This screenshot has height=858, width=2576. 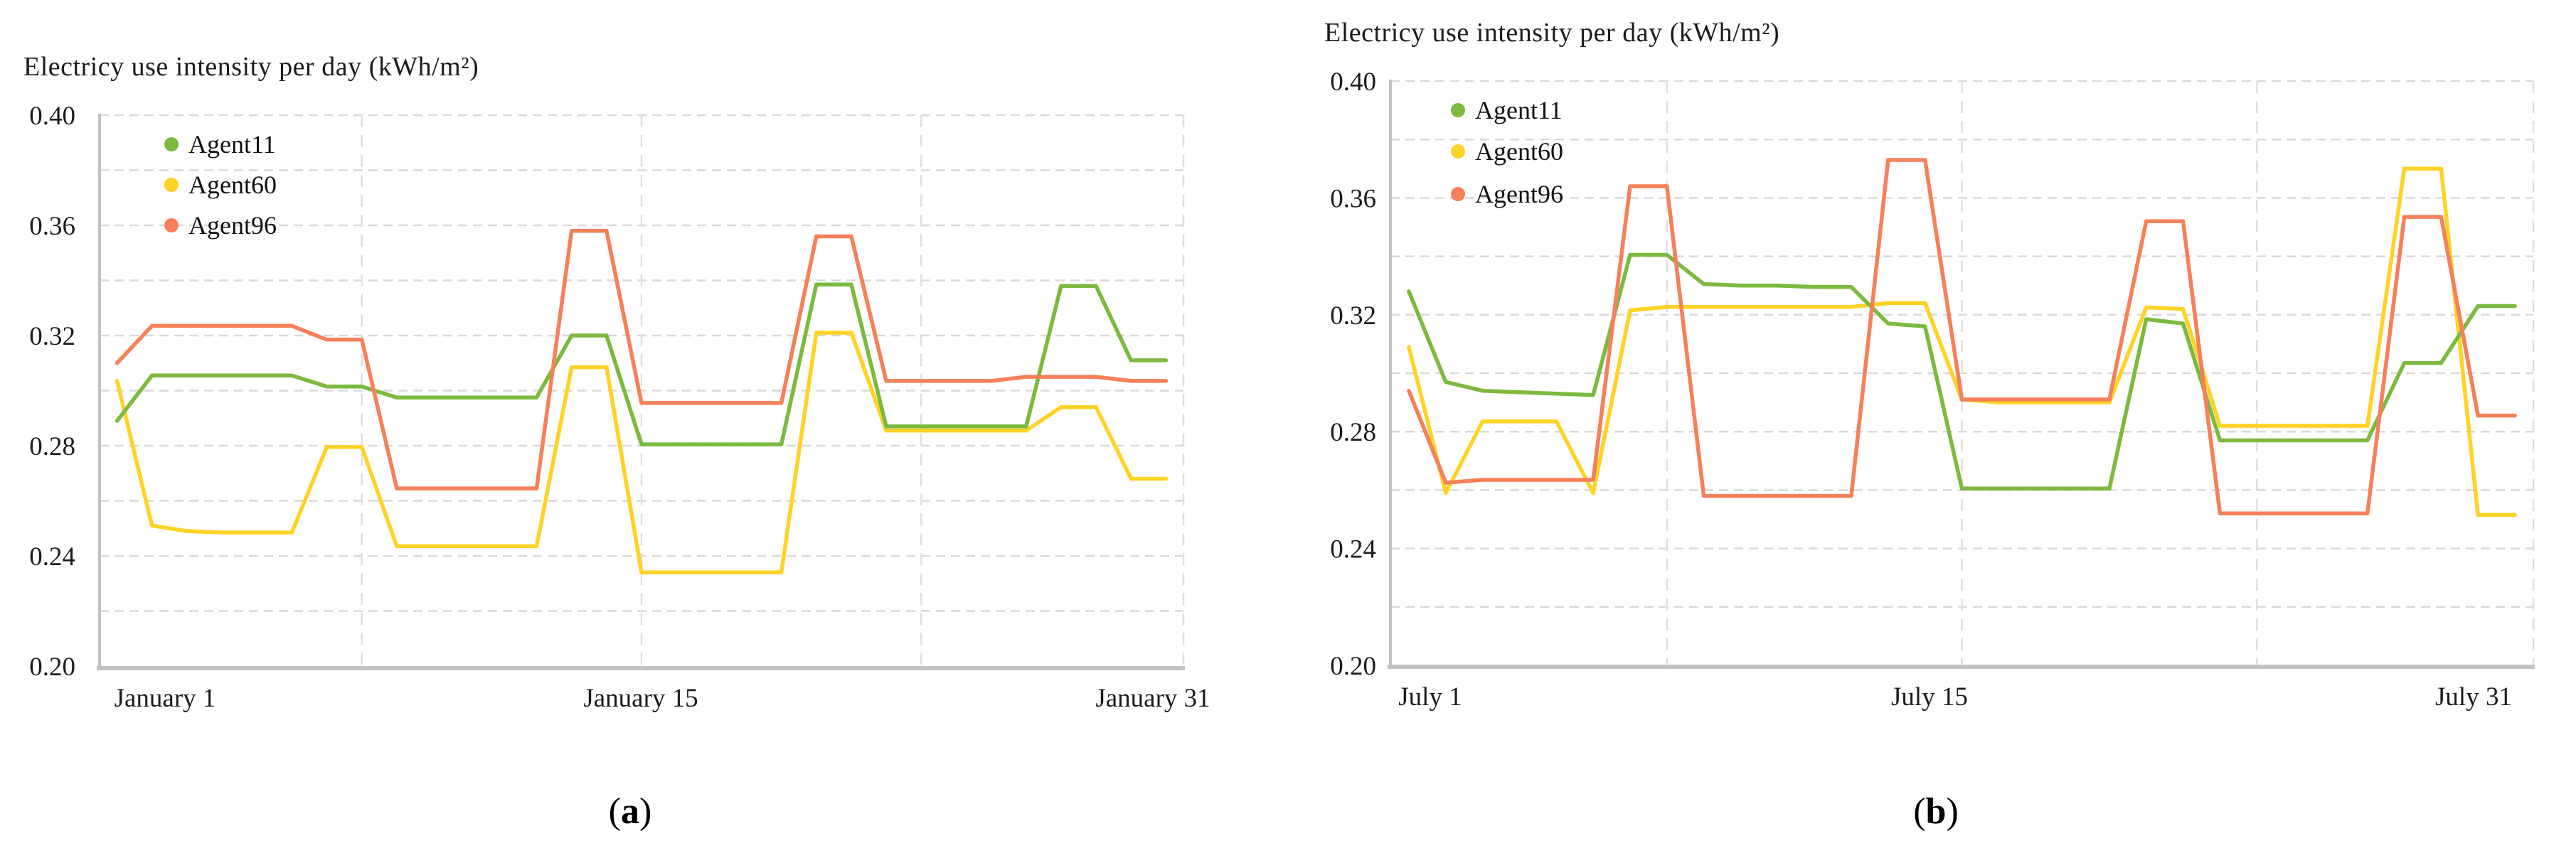 I want to click on series-line-agent96, so click(x=642, y=359).